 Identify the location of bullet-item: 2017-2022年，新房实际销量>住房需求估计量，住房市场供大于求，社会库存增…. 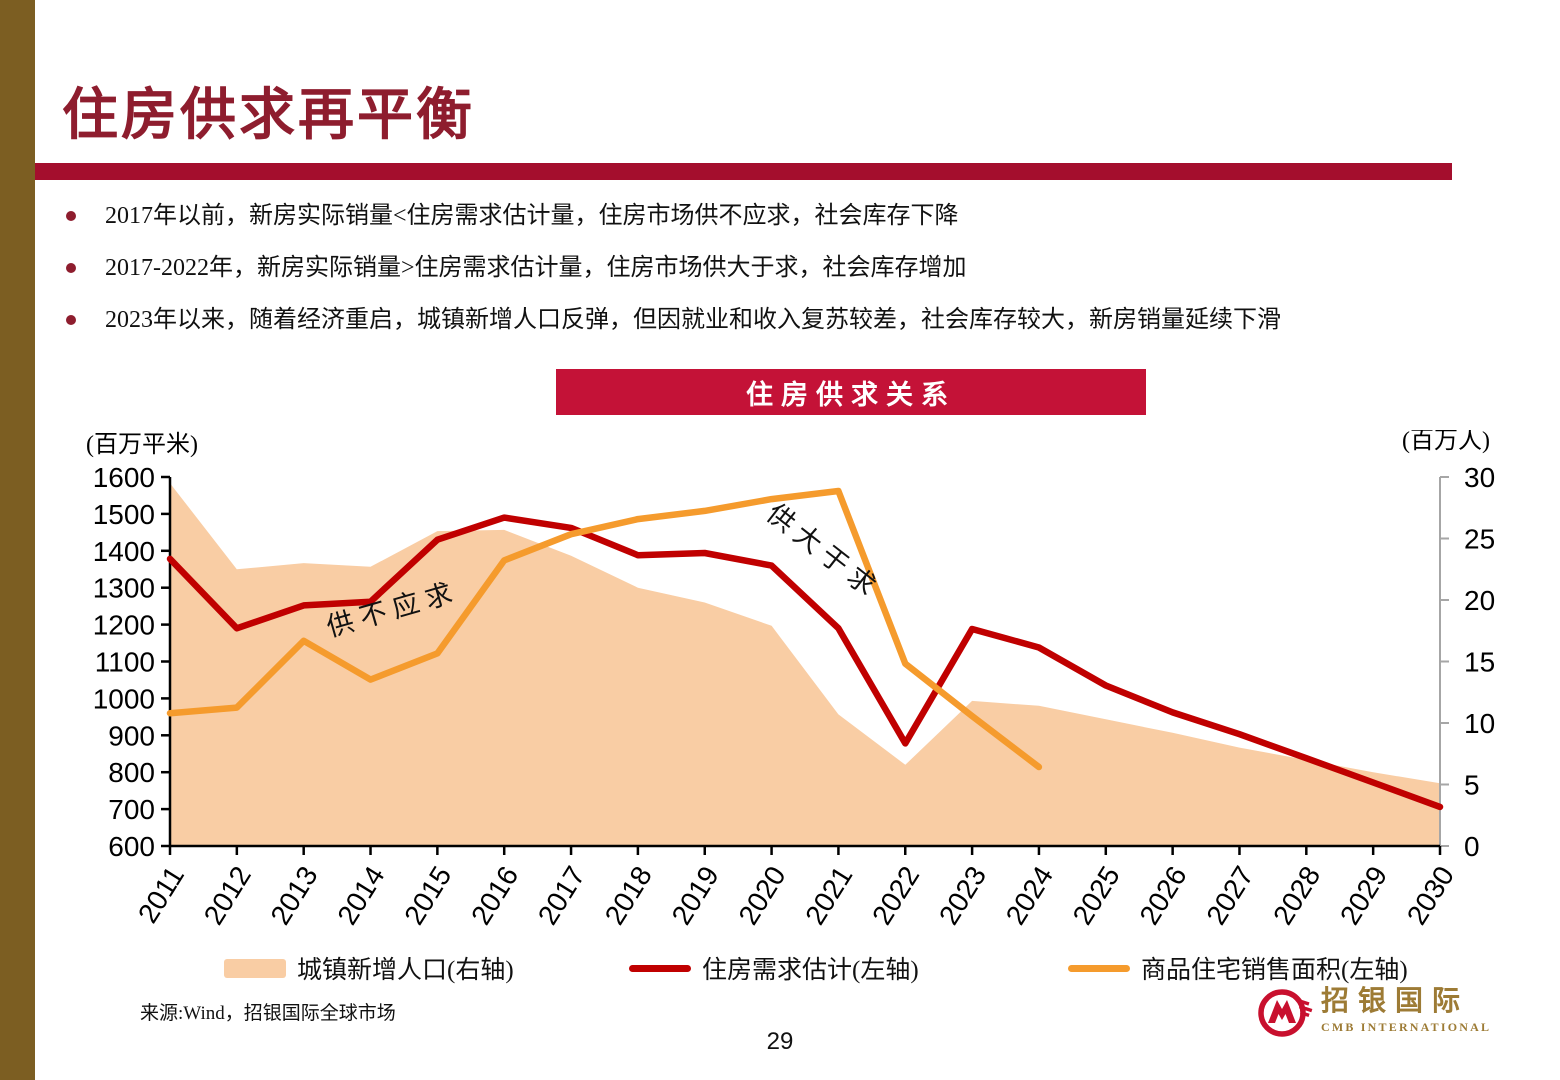
(788, 268).